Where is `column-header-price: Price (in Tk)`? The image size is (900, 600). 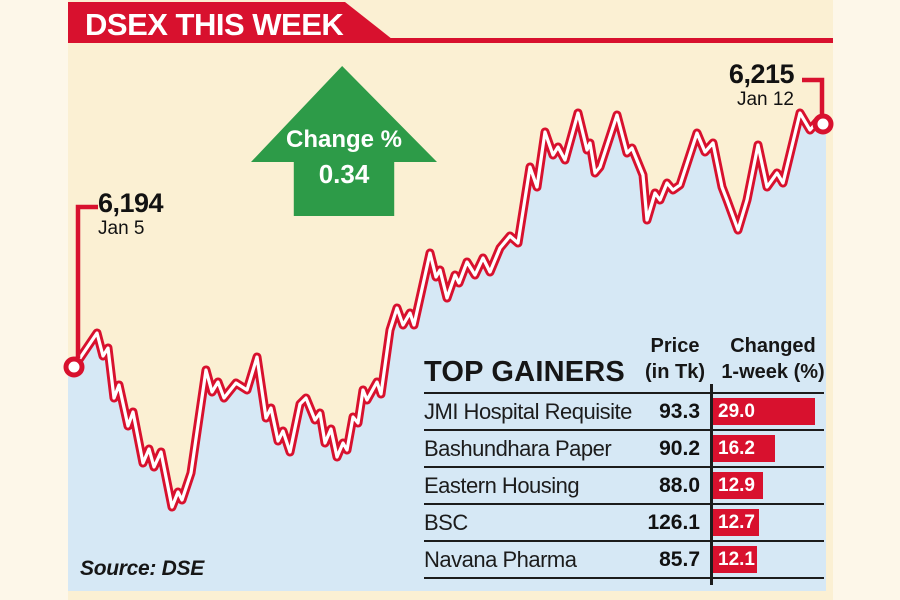
column-header-price: Price (in Tk) is located at coordinates (675, 359).